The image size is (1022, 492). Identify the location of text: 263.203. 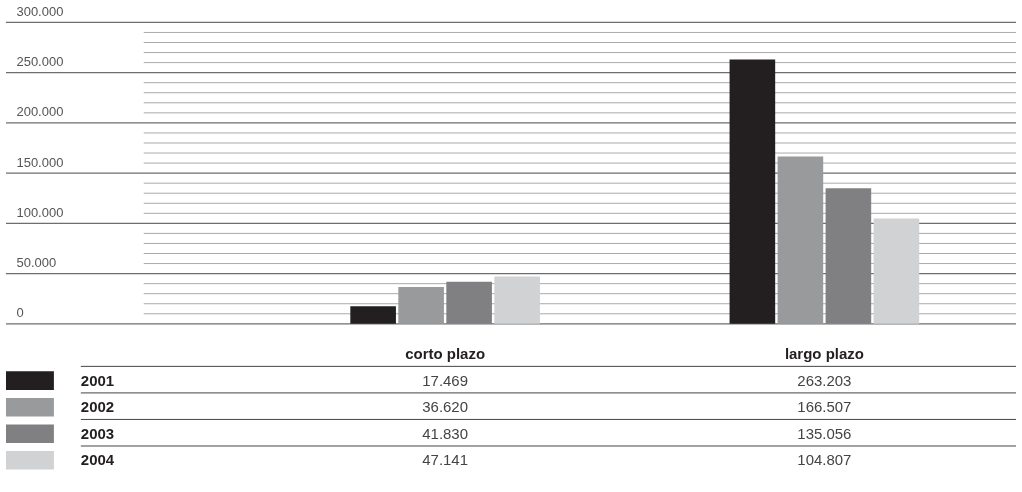
(824, 380).